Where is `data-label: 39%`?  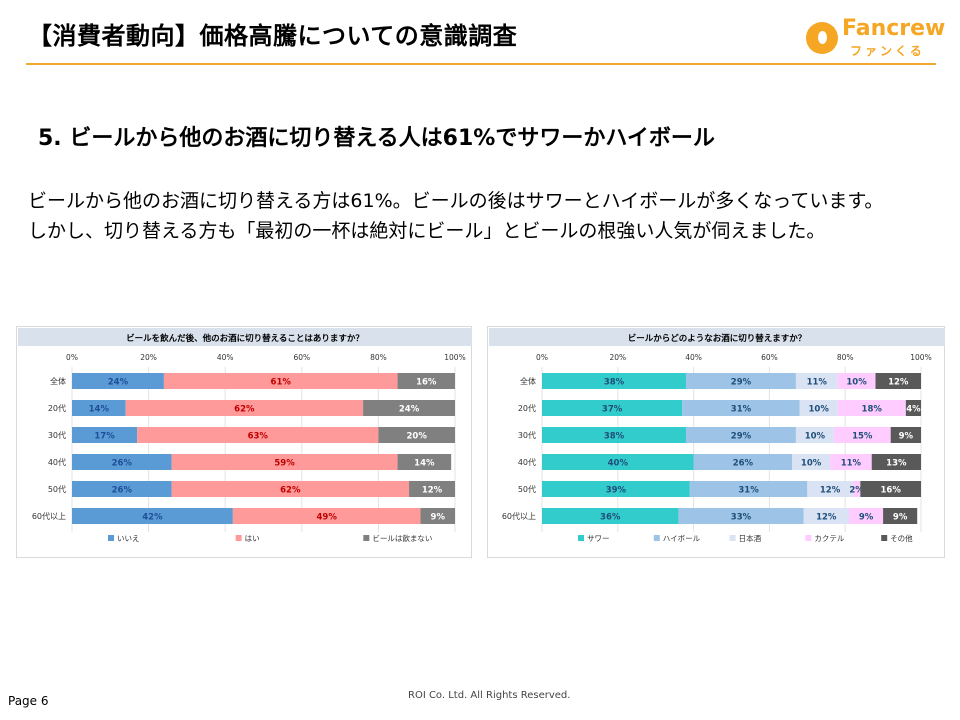 data-label: 39% is located at coordinates (616, 491).